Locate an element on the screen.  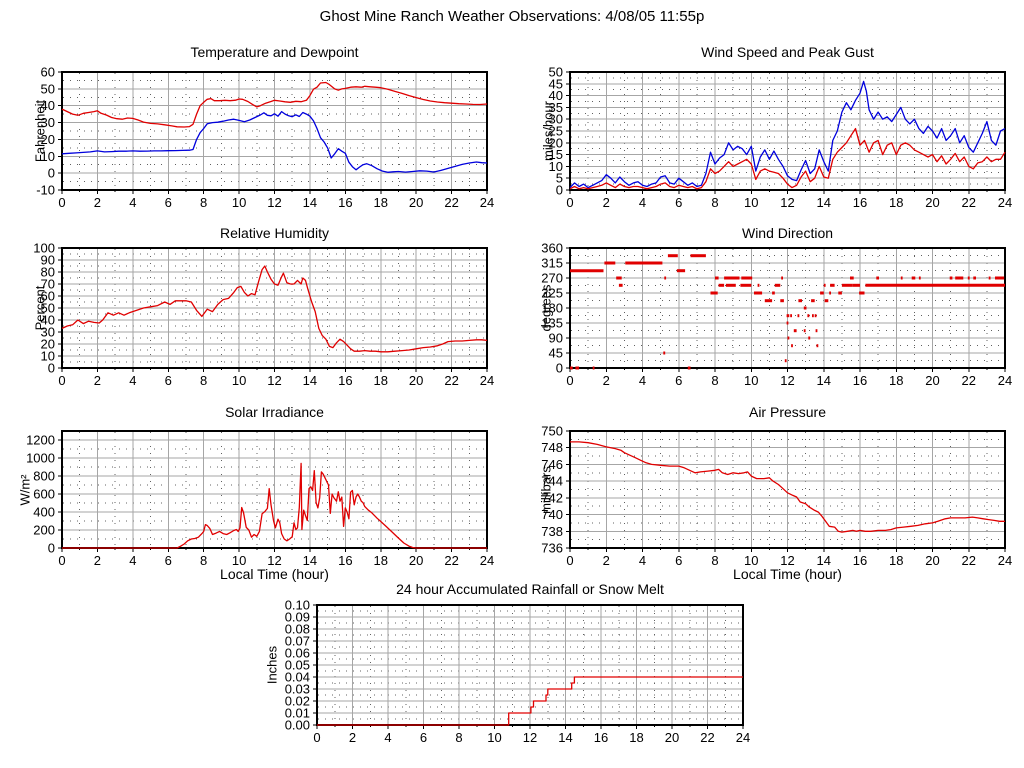
svg-text: 40 is located at coordinates (48, 320).